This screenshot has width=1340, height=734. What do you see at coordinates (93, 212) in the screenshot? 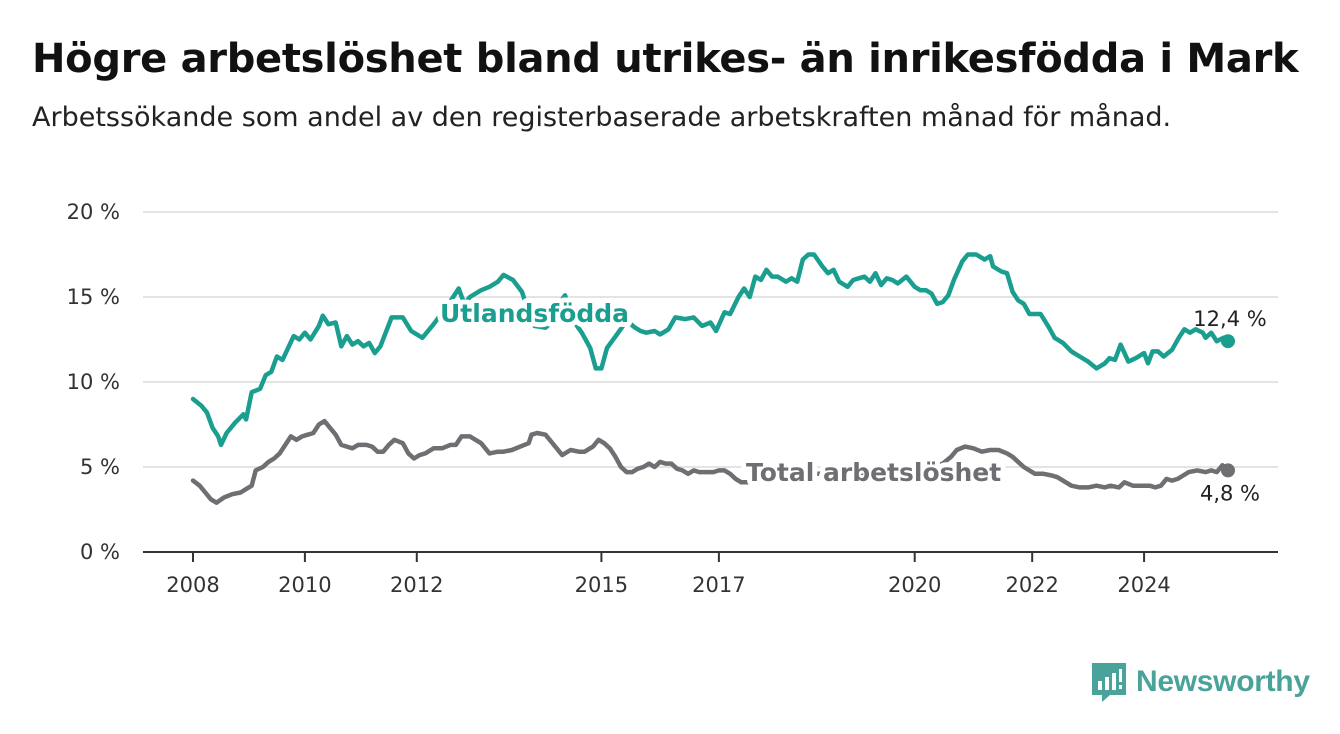
I see `y-tick-label: 20 %` at bounding box center [93, 212].